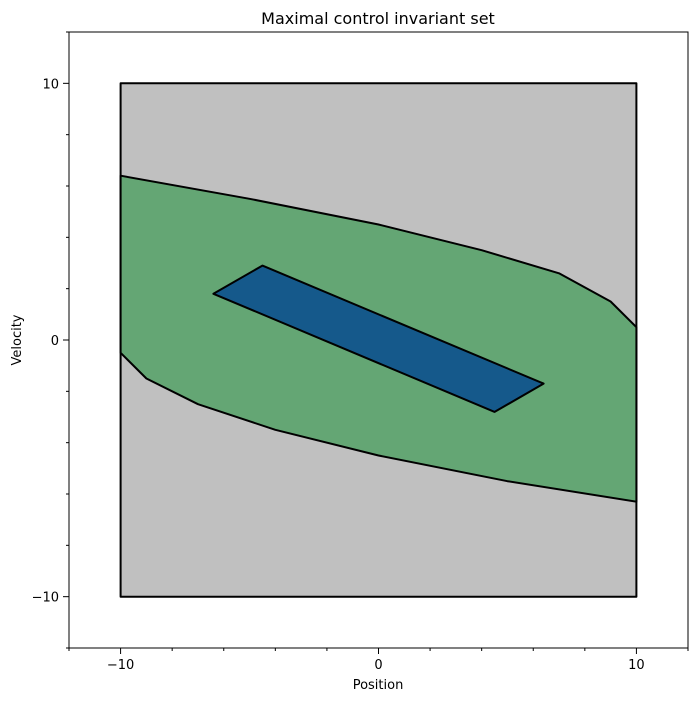 The image size is (698, 701). I want to click on y-axis-label: Velocity, so click(17, 339).